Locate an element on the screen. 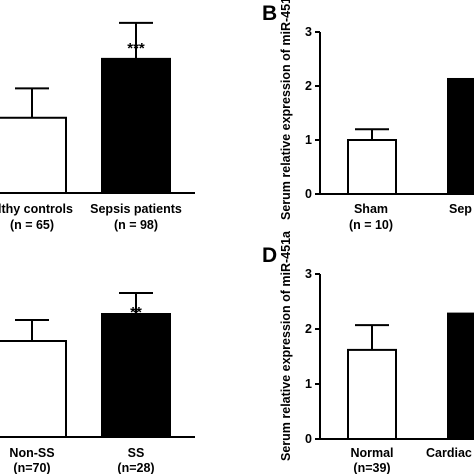  panel-b-bars is located at coordinates (410, 136).